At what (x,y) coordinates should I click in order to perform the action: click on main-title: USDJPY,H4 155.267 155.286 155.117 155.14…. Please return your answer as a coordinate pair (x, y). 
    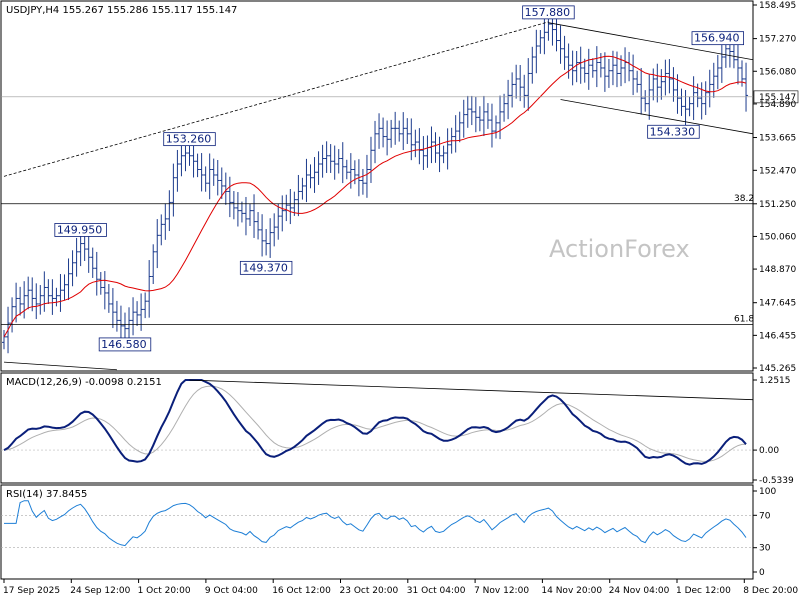
    Looking at the image, I should click on (121, 10).